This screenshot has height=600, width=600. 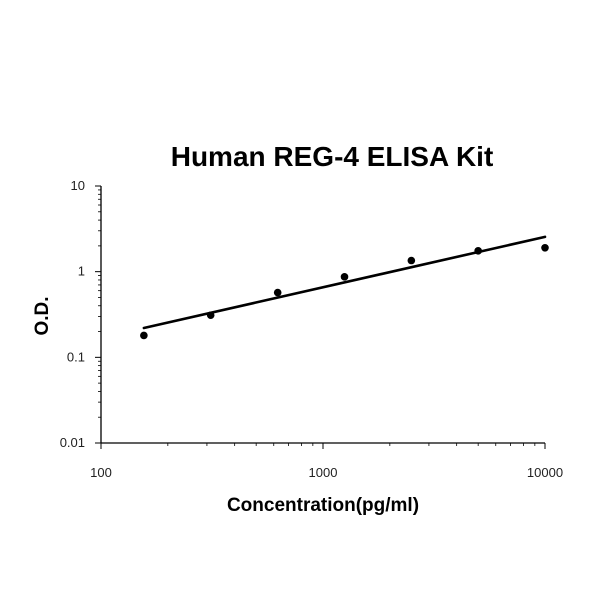 What do you see at coordinates (545, 472) in the screenshot?
I see `x-tick-label: 10000` at bounding box center [545, 472].